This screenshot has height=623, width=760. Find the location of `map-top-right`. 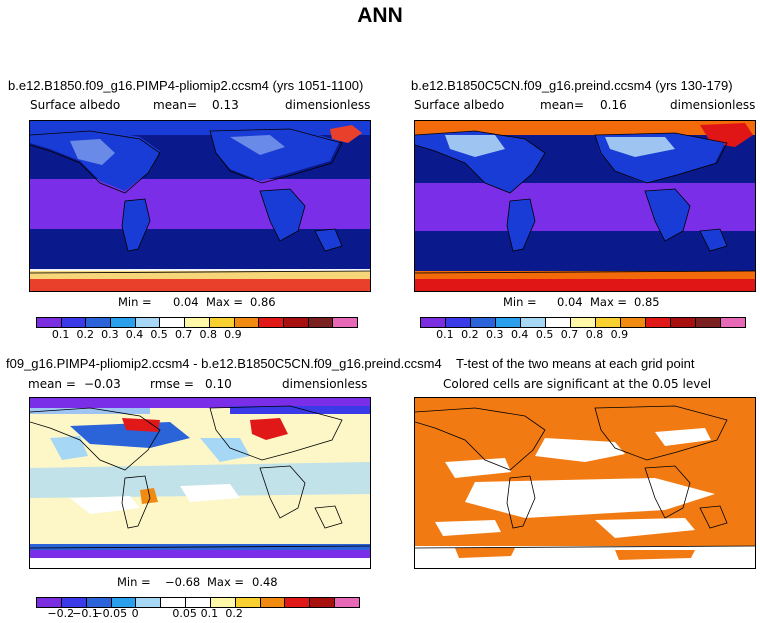

map-top-right is located at coordinates (585, 206).